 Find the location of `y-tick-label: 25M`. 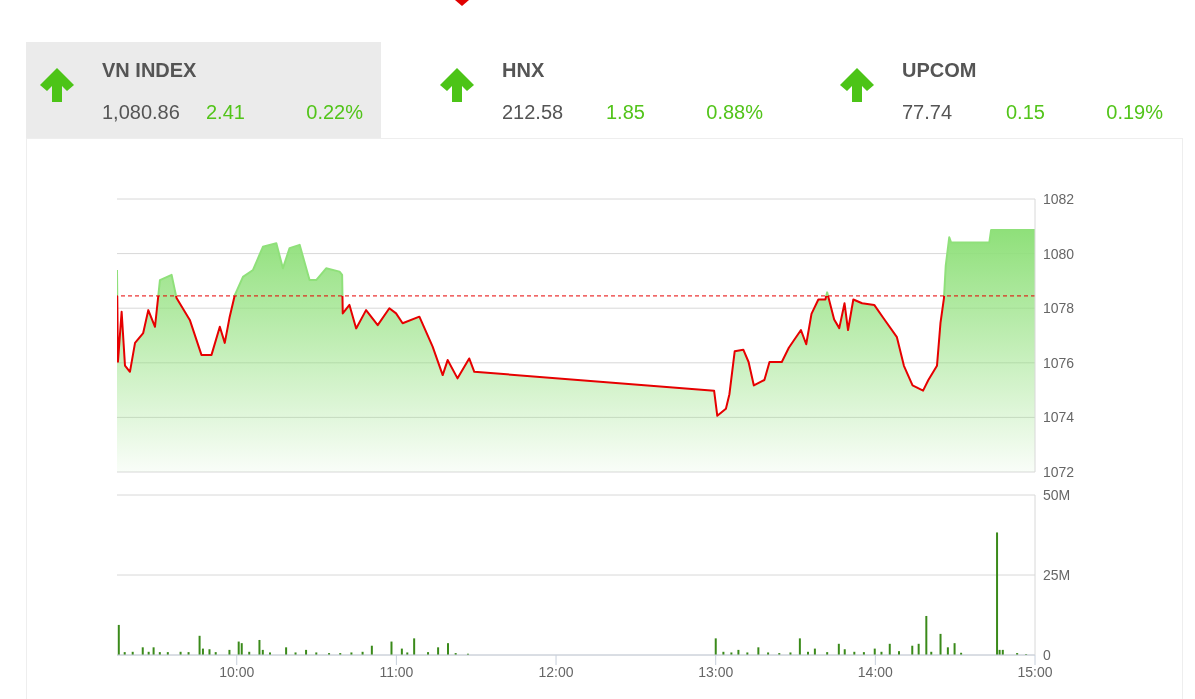

y-tick-label: 25M is located at coordinates (1057, 574).